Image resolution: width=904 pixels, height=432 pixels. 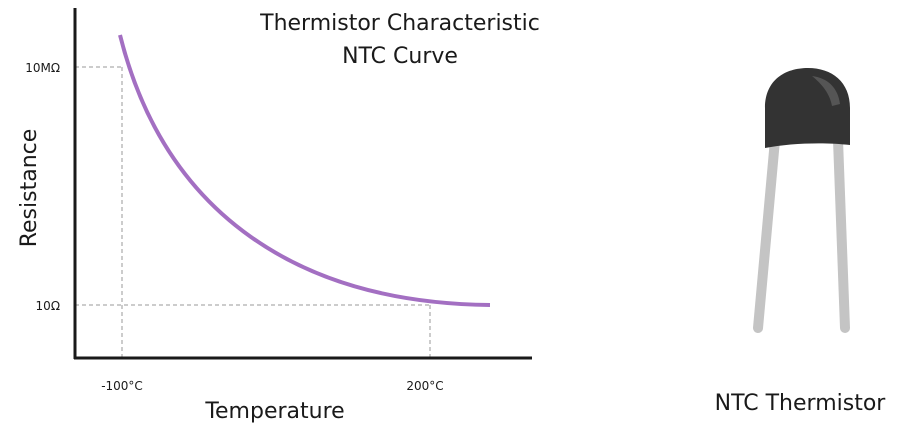 I want to click on title-line: NTC Curve, so click(x=400, y=56).